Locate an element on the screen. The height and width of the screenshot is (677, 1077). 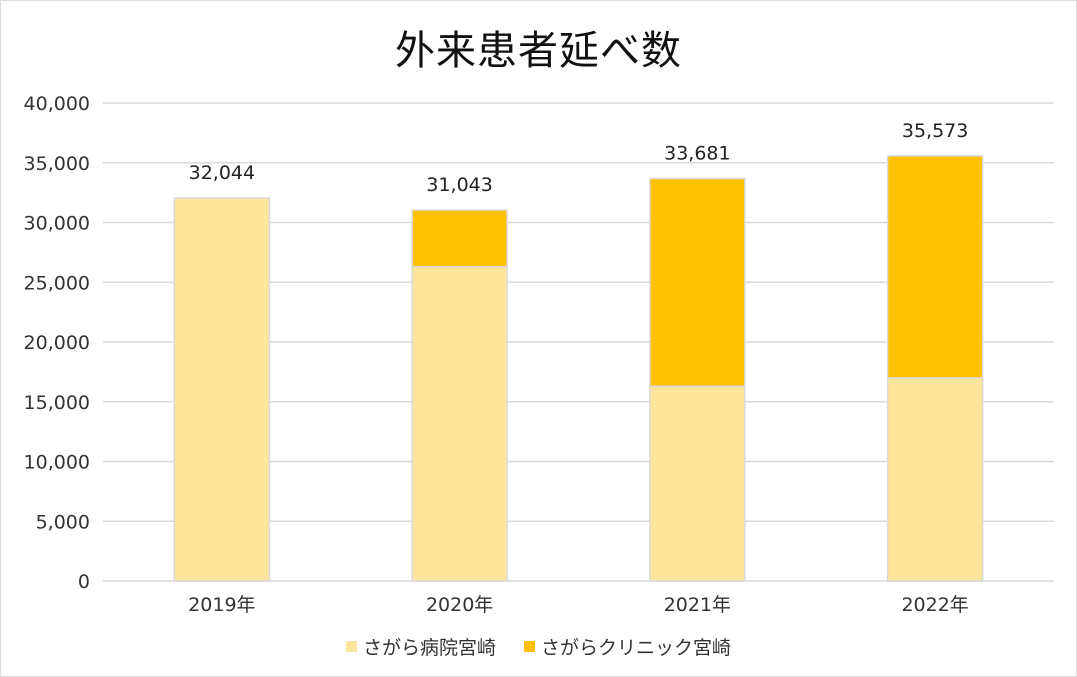
x-axis: 2019年 2020年 2021年 2022年 is located at coordinates (578, 605).